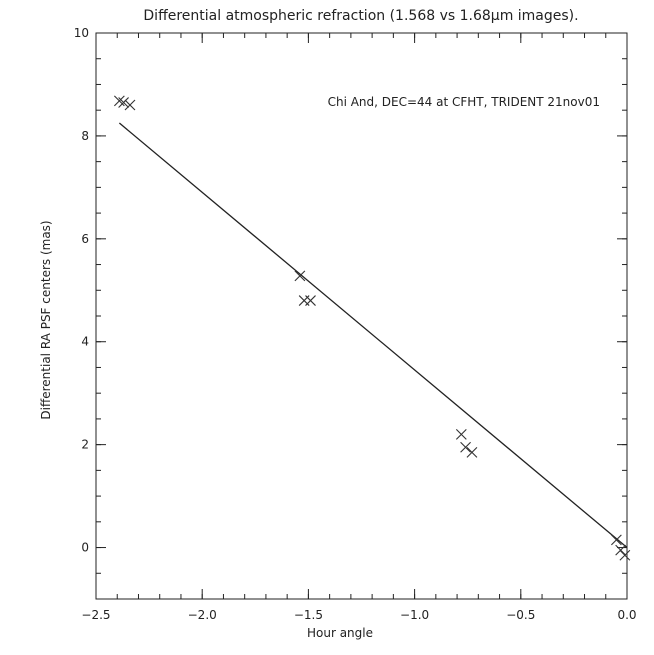 The width and height of the screenshot is (654, 655). What do you see at coordinates (520, 615) in the screenshot?
I see `x-tick-label: −0.5` at bounding box center [520, 615].